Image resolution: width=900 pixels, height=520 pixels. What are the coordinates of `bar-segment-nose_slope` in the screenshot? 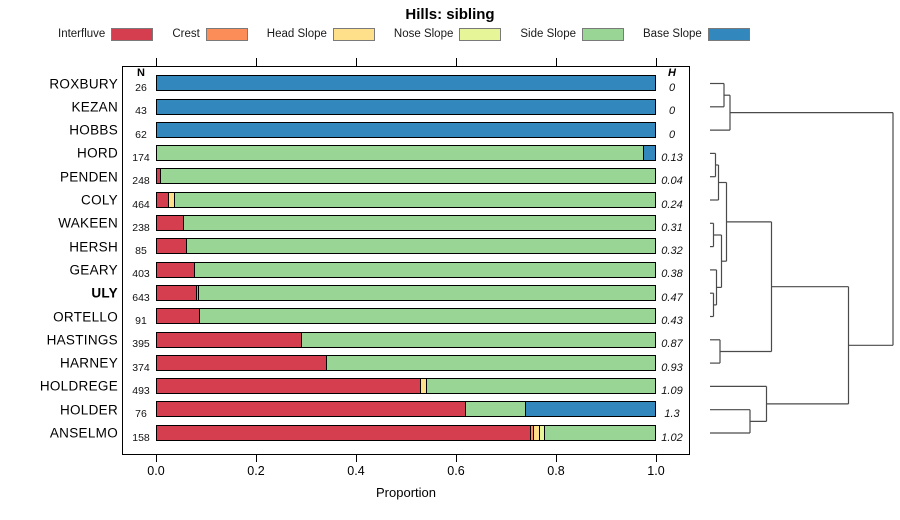 It's located at (541, 432).